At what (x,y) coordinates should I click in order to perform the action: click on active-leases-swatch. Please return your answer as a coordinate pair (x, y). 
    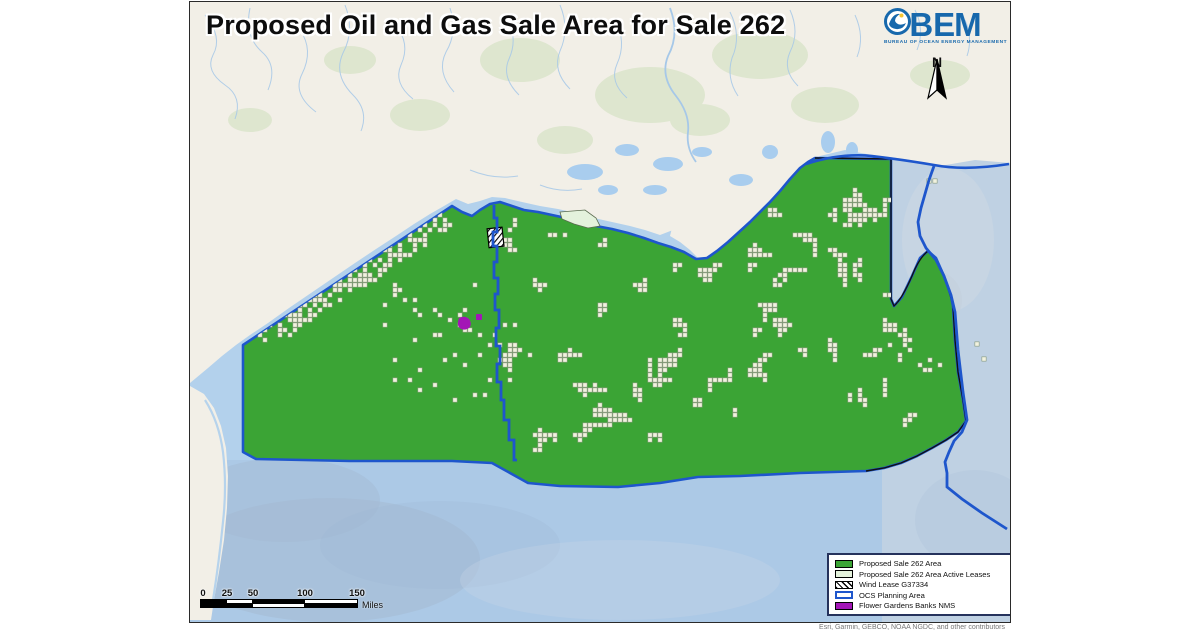
    Looking at the image, I should click on (844, 574).